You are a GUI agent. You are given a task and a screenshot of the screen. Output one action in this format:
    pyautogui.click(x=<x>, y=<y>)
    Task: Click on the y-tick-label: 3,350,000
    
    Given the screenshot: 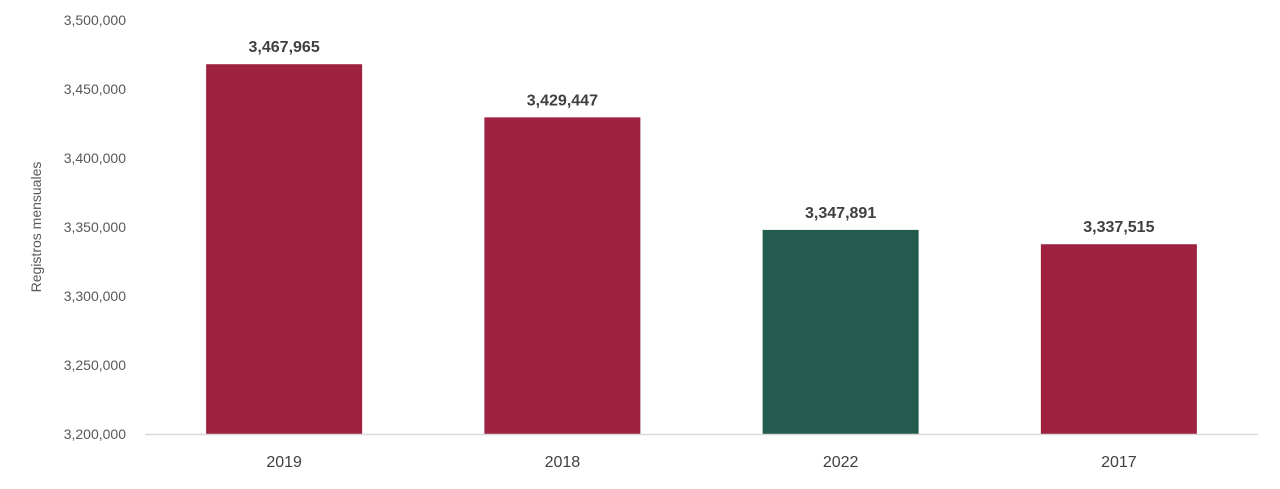 What is the action you would take?
    pyautogui.click(x=95, y=227)
    